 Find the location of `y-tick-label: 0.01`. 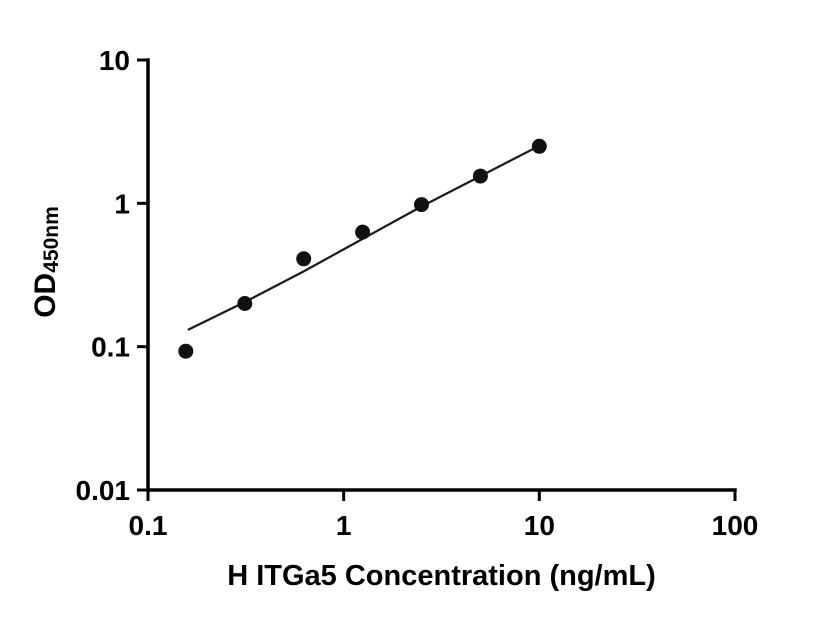

y-tick-label: 0.01 is located at coordinates (103, 490).